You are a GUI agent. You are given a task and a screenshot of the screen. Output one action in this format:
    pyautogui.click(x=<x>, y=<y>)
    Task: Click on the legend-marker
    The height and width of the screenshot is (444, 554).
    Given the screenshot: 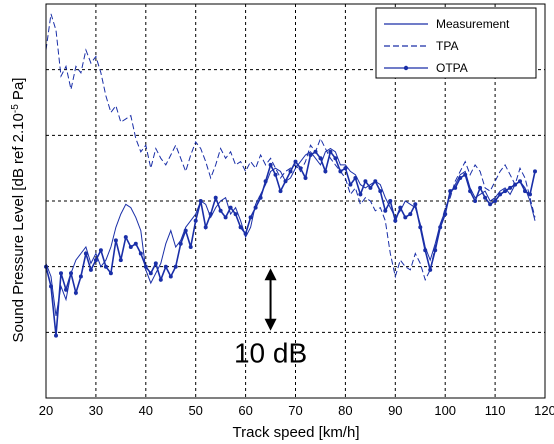 What is the action you would take?
    pyautogui.click(x=406, y=68)
    